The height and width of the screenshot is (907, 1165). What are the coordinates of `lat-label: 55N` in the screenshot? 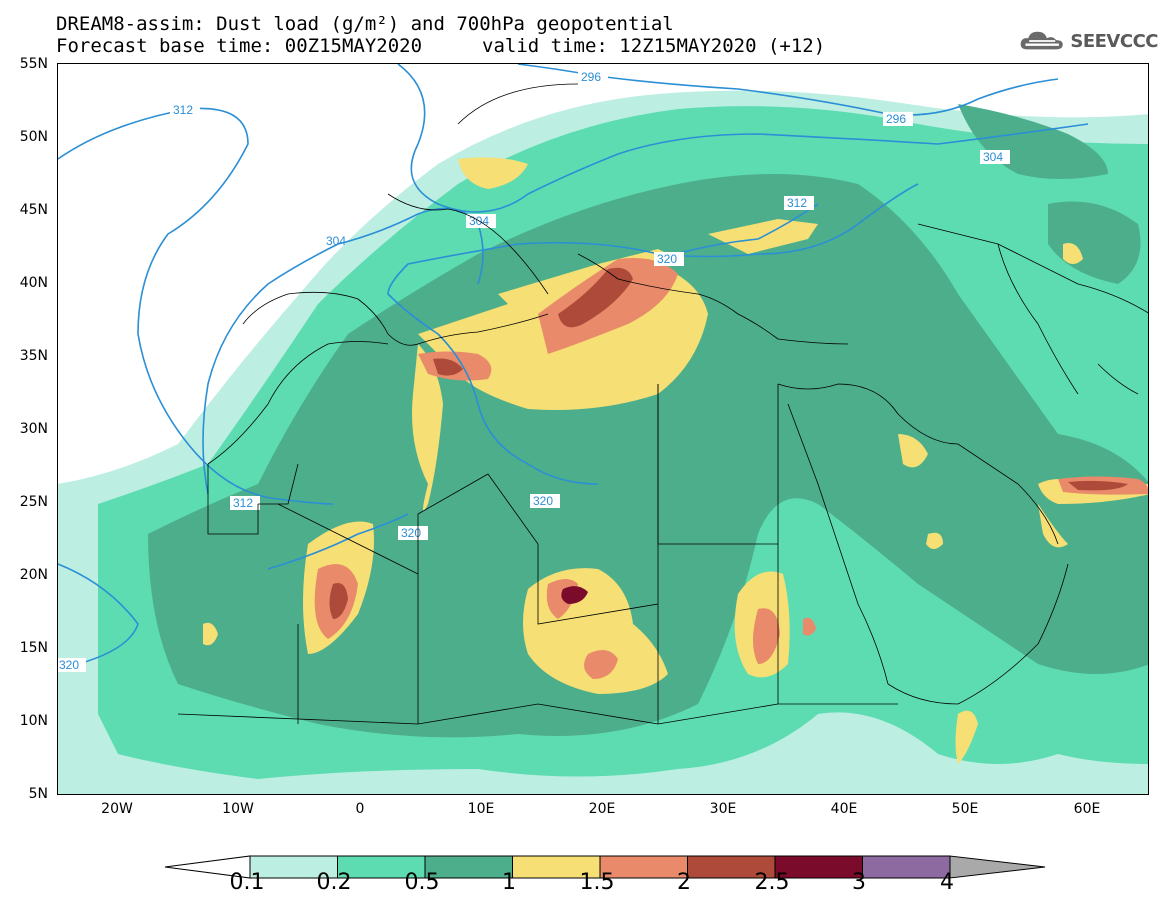 It's located at (33, 64).